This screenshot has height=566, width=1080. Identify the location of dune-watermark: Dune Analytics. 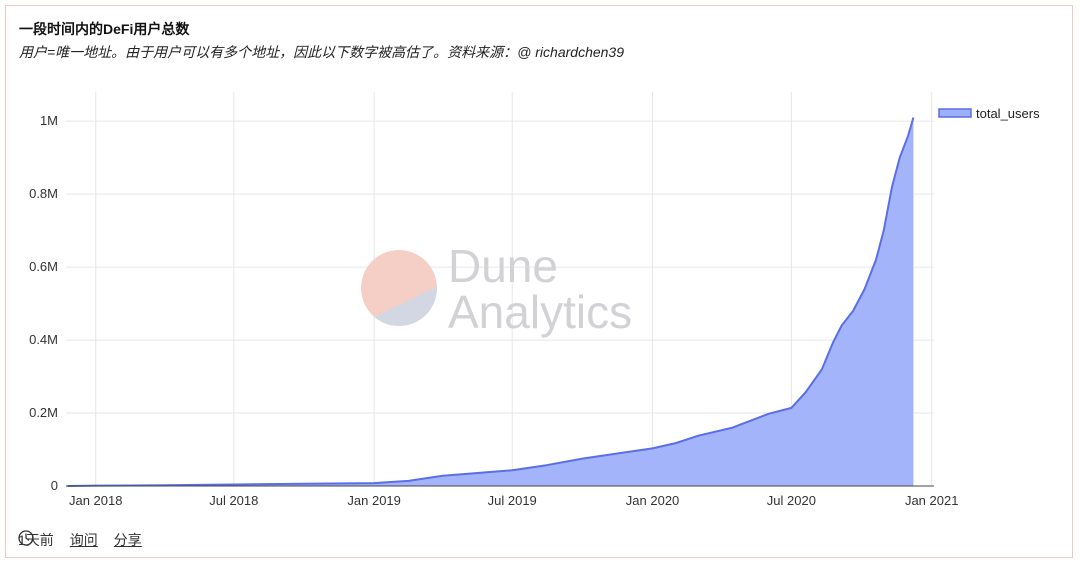
(496, 289).